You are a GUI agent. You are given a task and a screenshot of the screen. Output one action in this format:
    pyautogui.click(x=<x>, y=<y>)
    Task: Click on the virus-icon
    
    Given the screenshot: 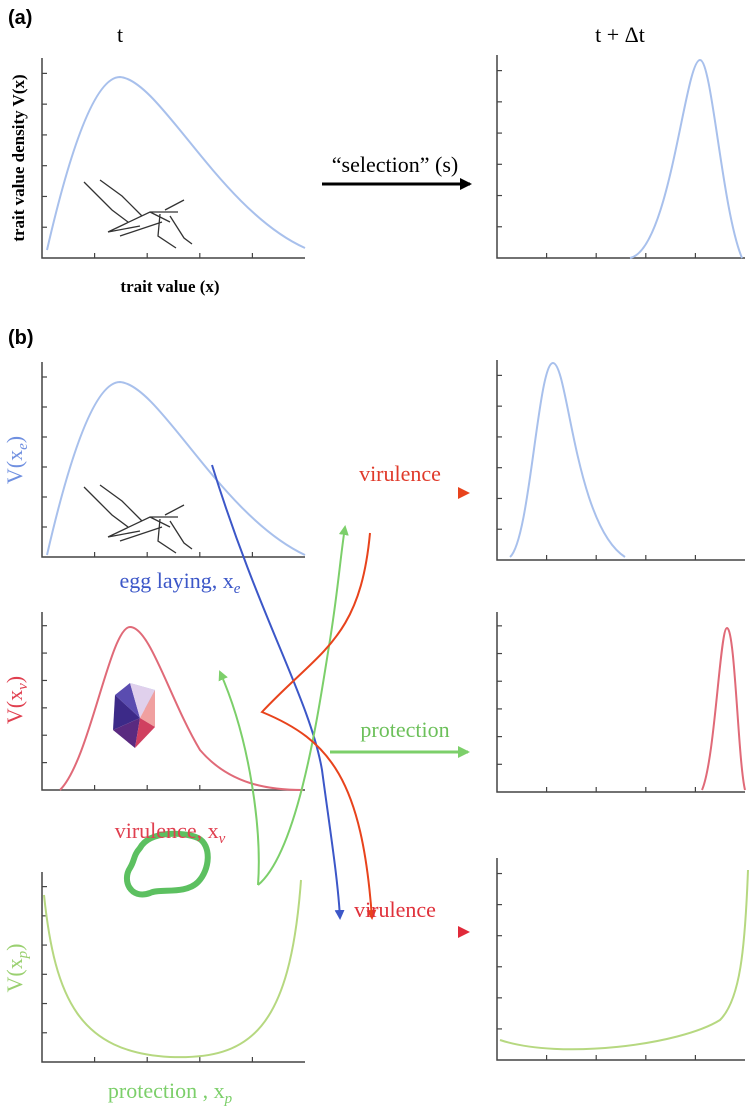 What is the action you would take?
    pyautogui.click(x=134, y=715)
    